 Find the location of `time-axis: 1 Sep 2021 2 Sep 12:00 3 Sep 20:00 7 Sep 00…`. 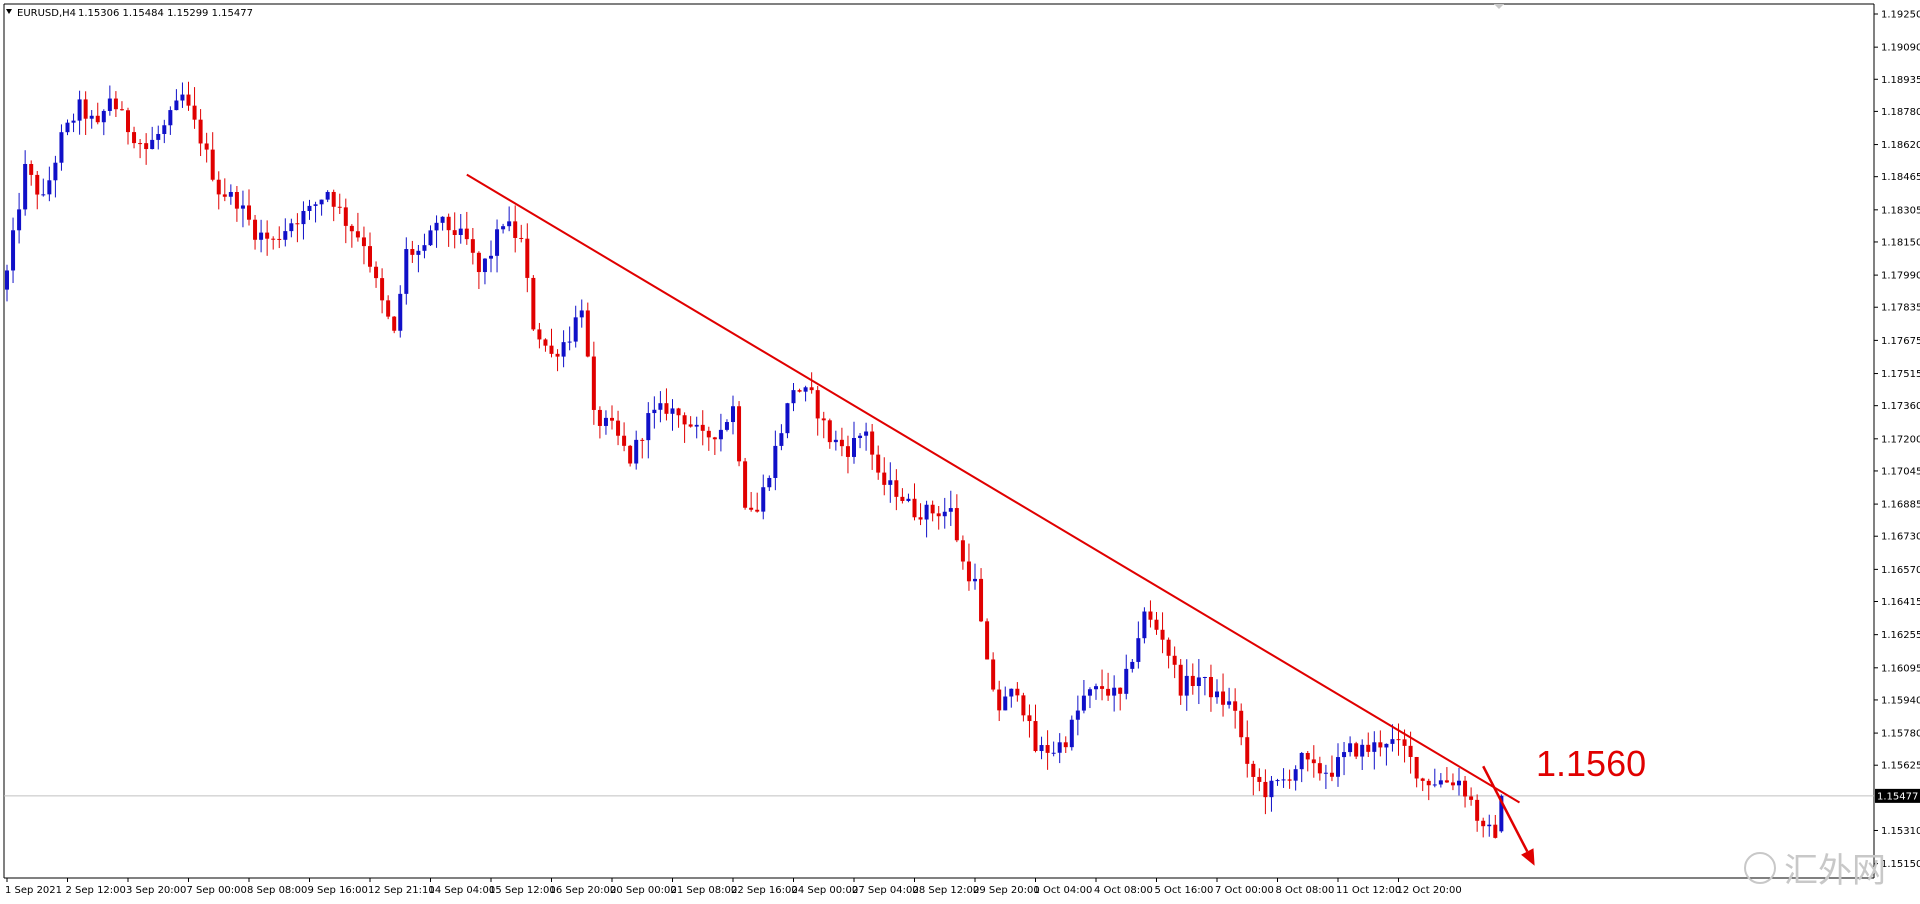

time-axis: 1 Sep 2021 2 Sep 12:00 3 Sep 20:00 7 Sep 00… is located at coordinates (733, 887).